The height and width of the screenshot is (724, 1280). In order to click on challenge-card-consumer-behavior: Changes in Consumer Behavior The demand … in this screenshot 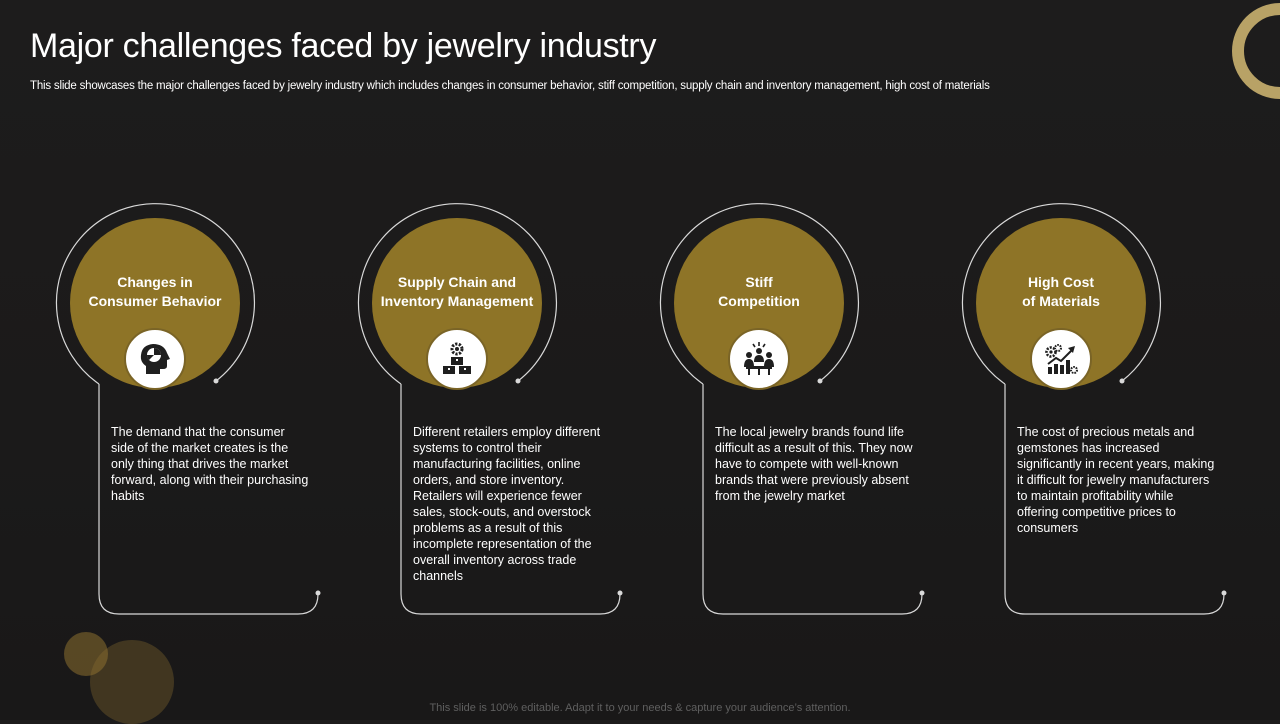, I will do `click(190, 410)`.